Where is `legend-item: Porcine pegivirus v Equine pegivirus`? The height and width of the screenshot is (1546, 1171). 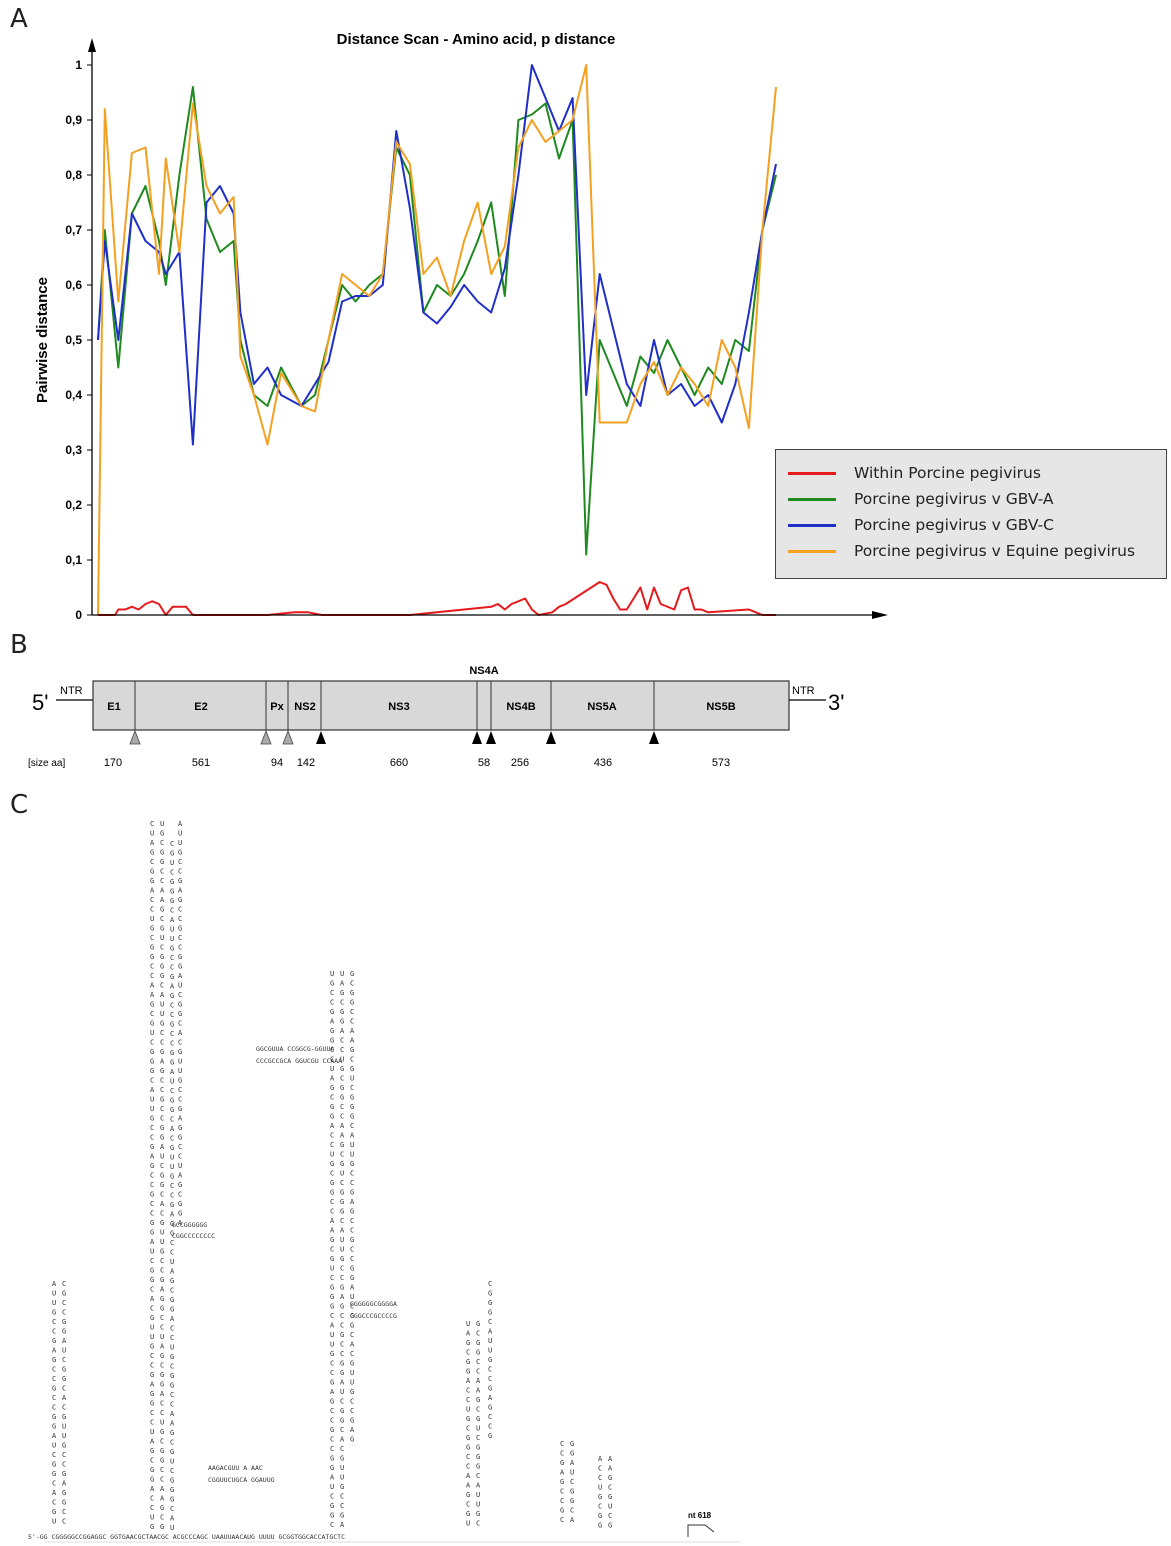 legend-item: Porcine pegivirus v Equine pegivirus is located at coordinates (977, 551).